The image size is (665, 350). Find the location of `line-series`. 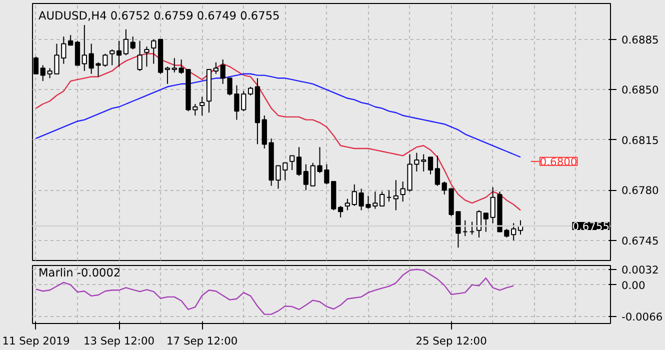

line-series is located at coordinates (274, 291).